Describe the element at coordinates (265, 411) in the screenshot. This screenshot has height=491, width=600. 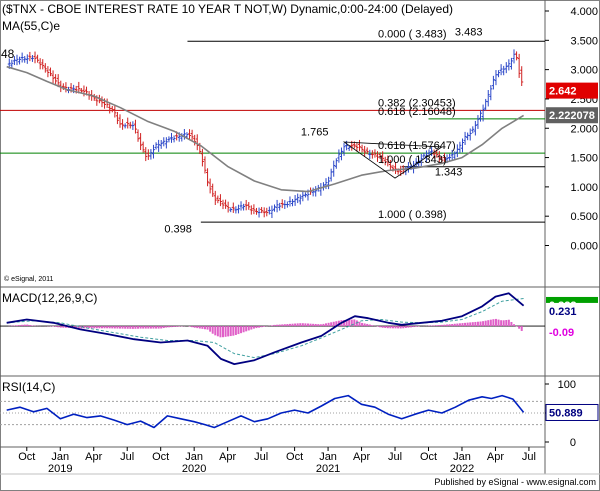
I see `rsi-line` at that location.